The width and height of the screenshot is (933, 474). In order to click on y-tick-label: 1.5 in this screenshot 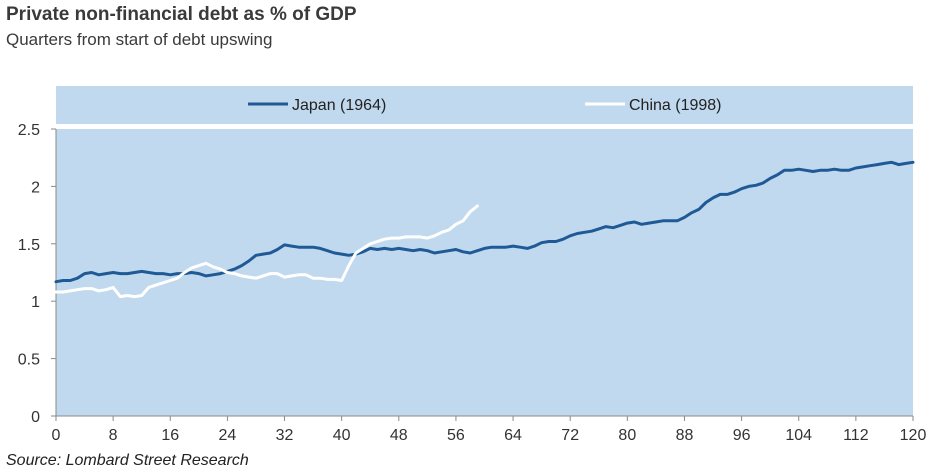, I will do `click(29, 245)`.